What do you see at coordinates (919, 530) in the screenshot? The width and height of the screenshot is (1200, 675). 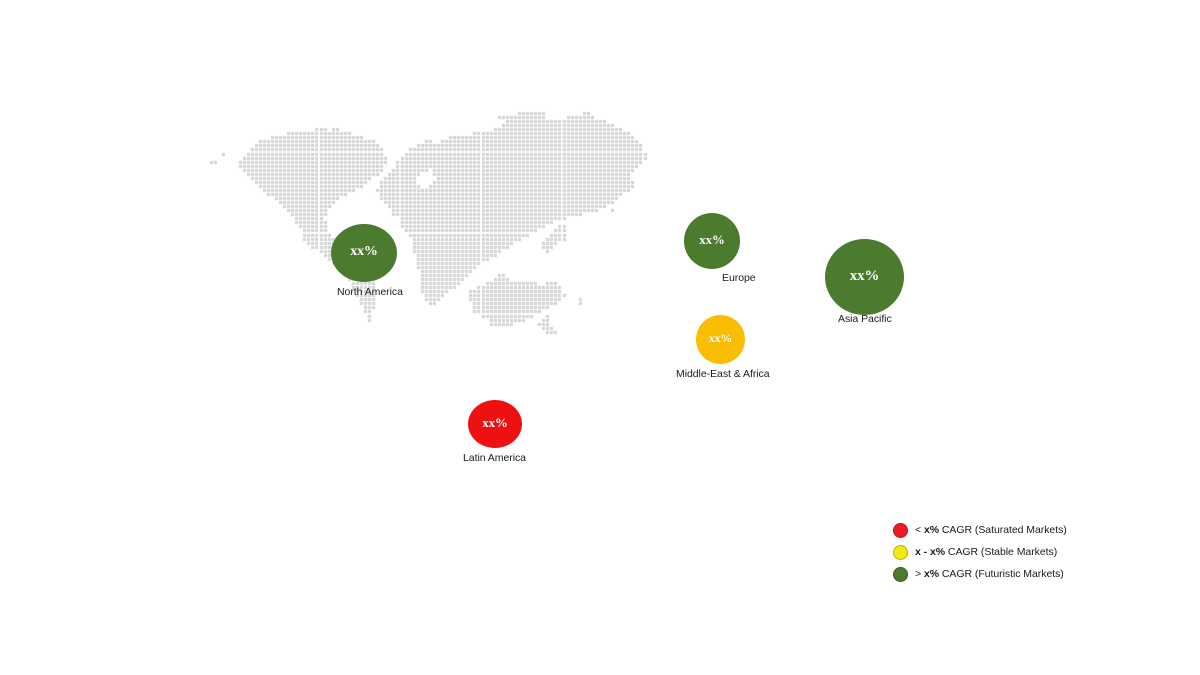 I see `legend-prefix: <` at bounding box center [919, 530].